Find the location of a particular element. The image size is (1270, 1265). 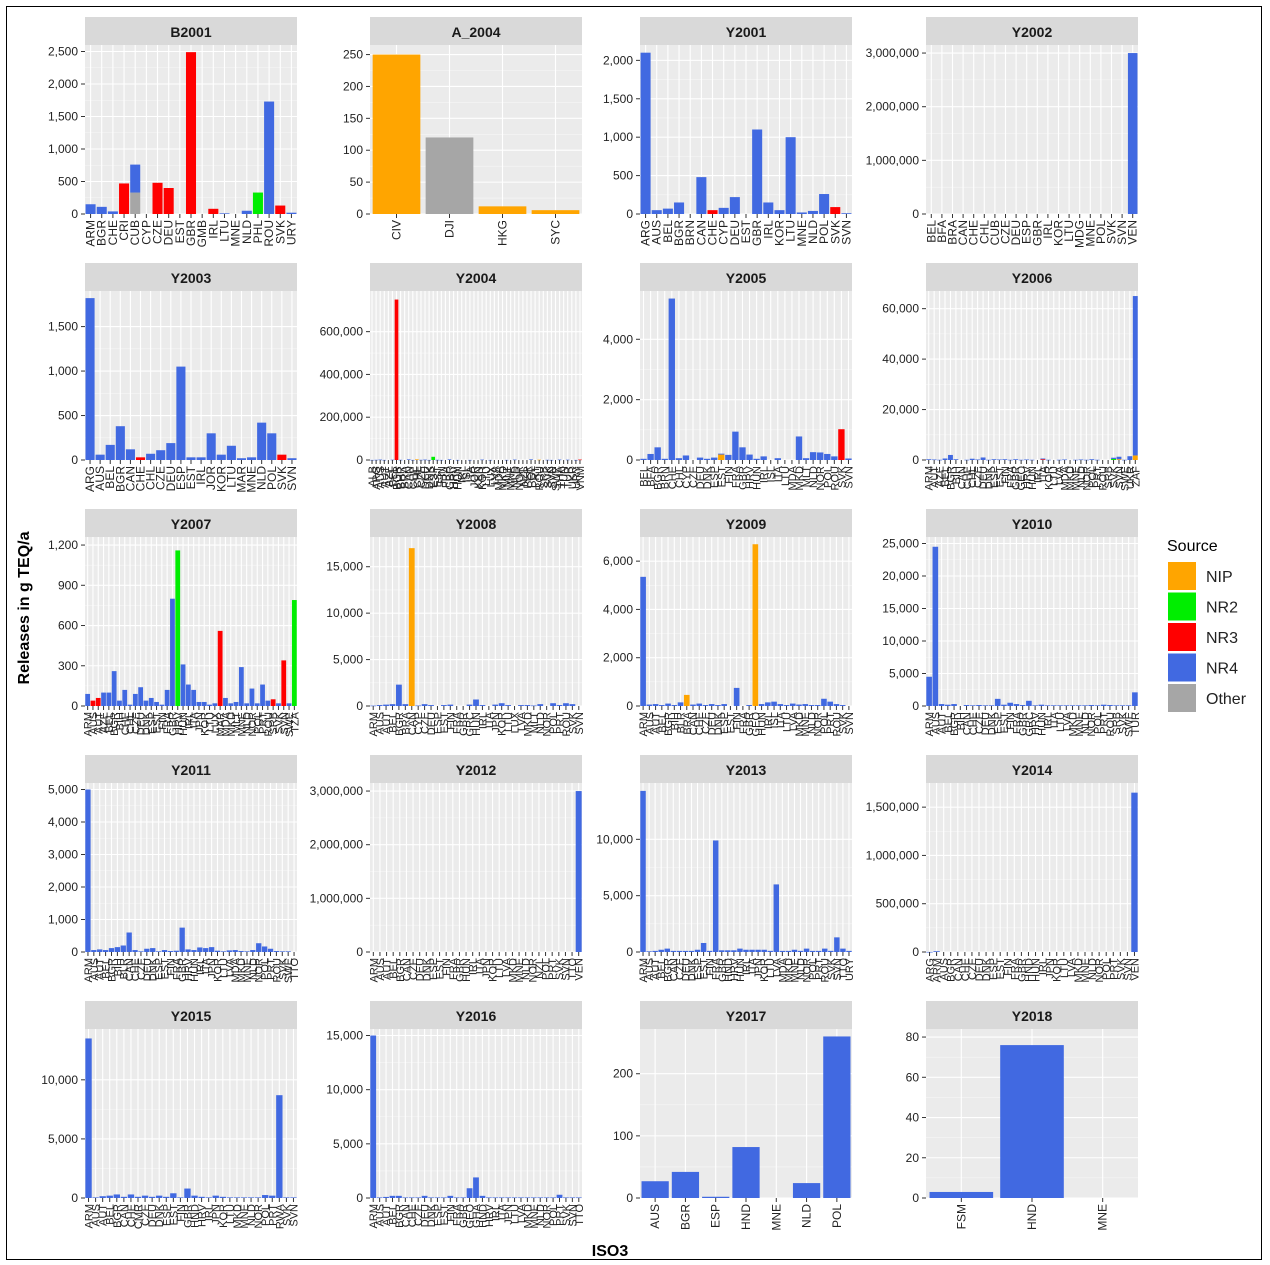

bar-nr4-cyp is located at coordinates (686, 457).